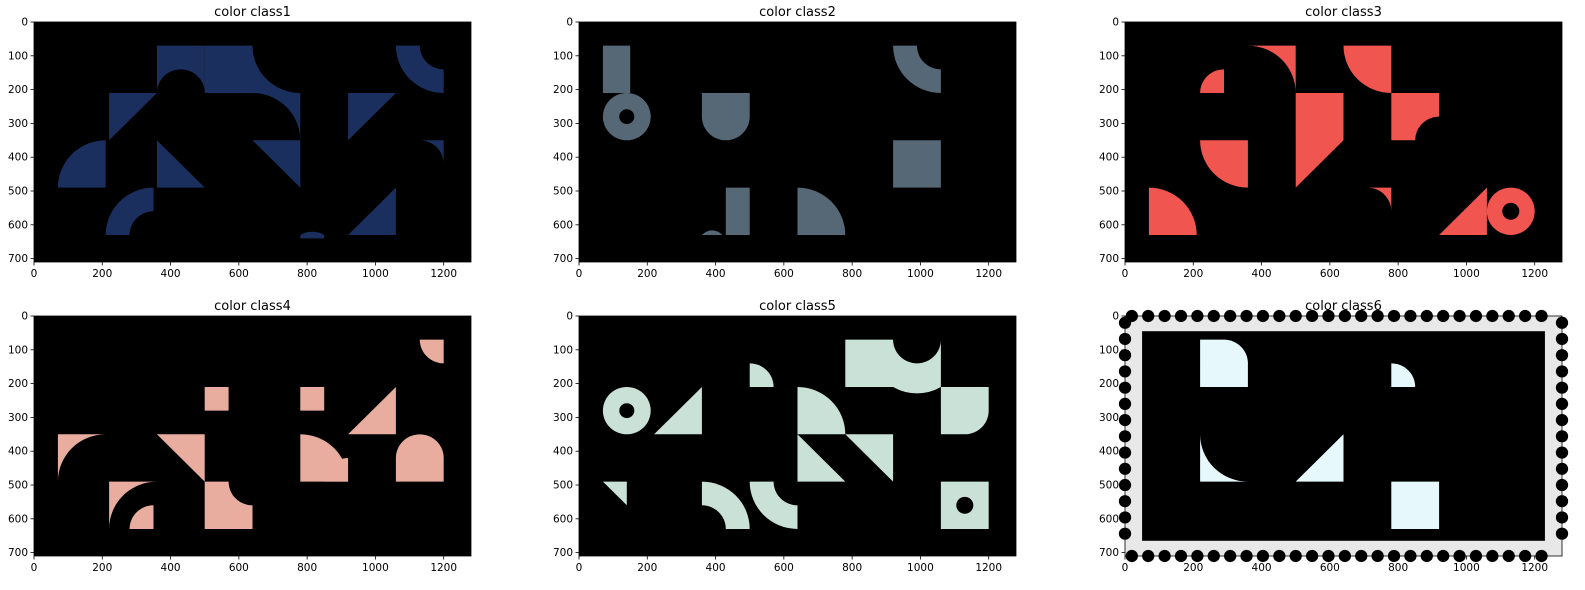 The height and width of the screenshot is (590, 1585). What do you see at coordinates (797, 306) in the screenshot?
I see `panel-title: color class5` at bounding box center [797, 306].